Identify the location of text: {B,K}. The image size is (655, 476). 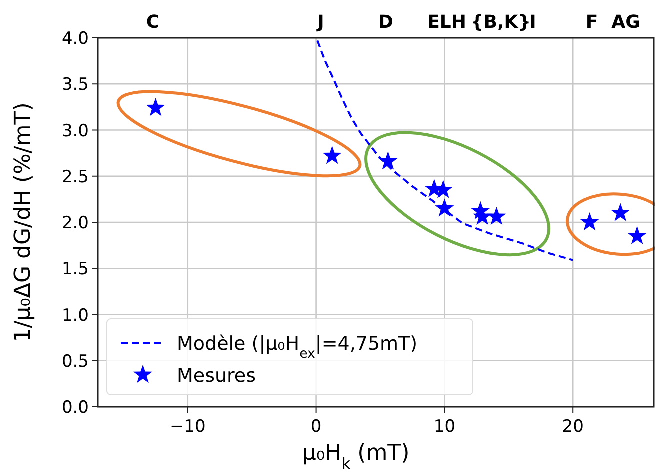
(501, 22).